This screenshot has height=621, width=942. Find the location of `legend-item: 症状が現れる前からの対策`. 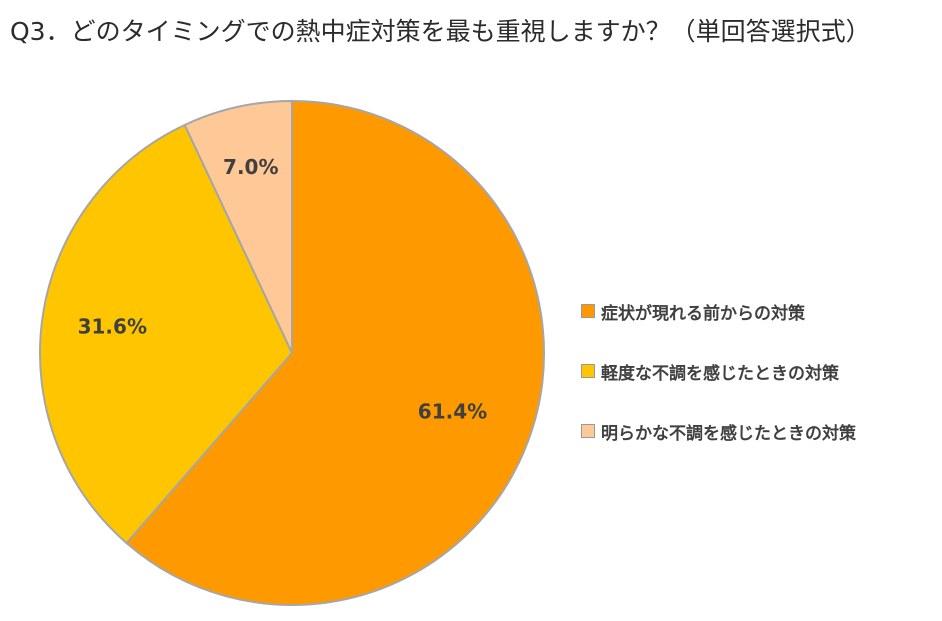

legend-item: 症状が現れる前からの対策 is located at coordinates (718, 311).